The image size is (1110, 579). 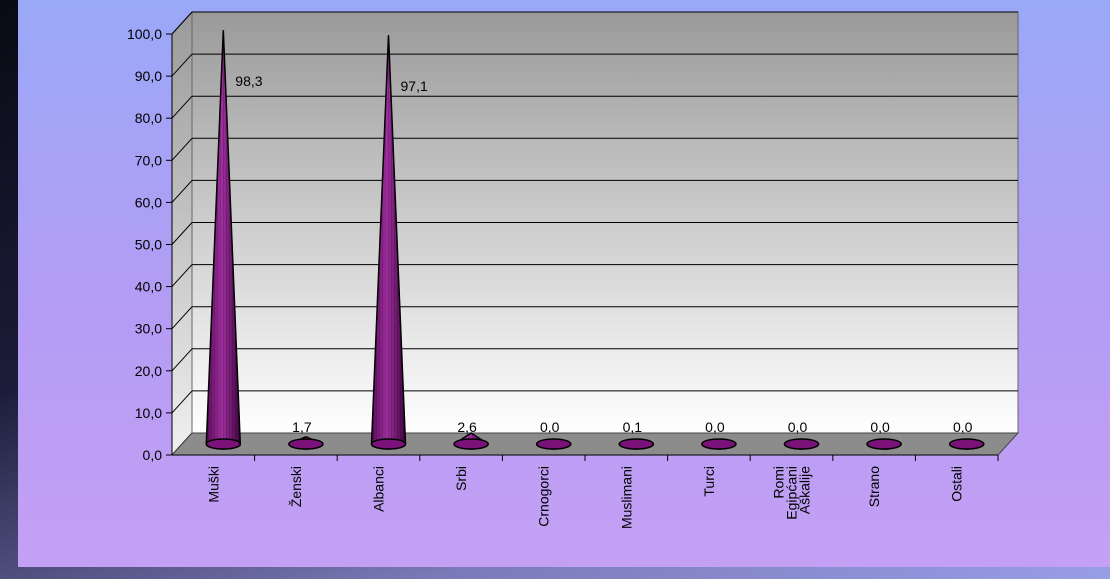 What do you see at coordinates (709, 481) in the screenshot?
I see `x-category-label: Turci` at bounding box center [709, 481].